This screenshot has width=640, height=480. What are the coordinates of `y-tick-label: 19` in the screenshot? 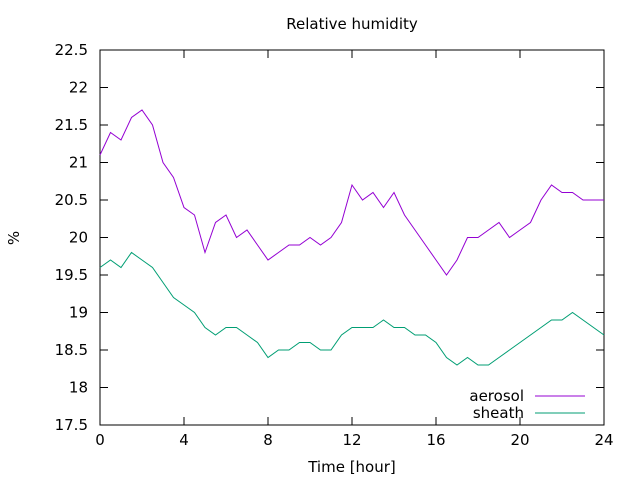 It's located at (78, 313).